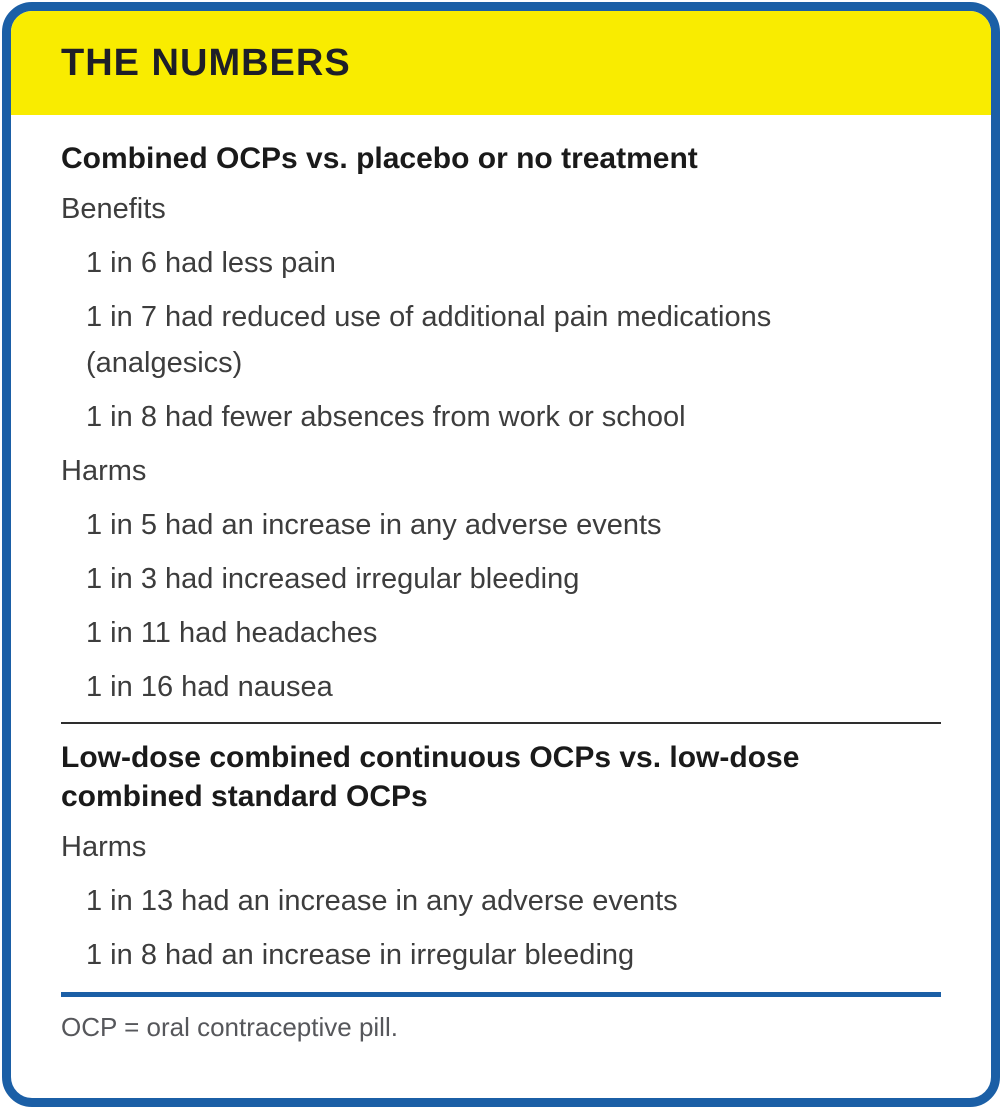 The height and width of the screenshot is (1109, 1002). I want to click on list-item: 1 in 3 had increased irregular bleeding, so click(333, 579).